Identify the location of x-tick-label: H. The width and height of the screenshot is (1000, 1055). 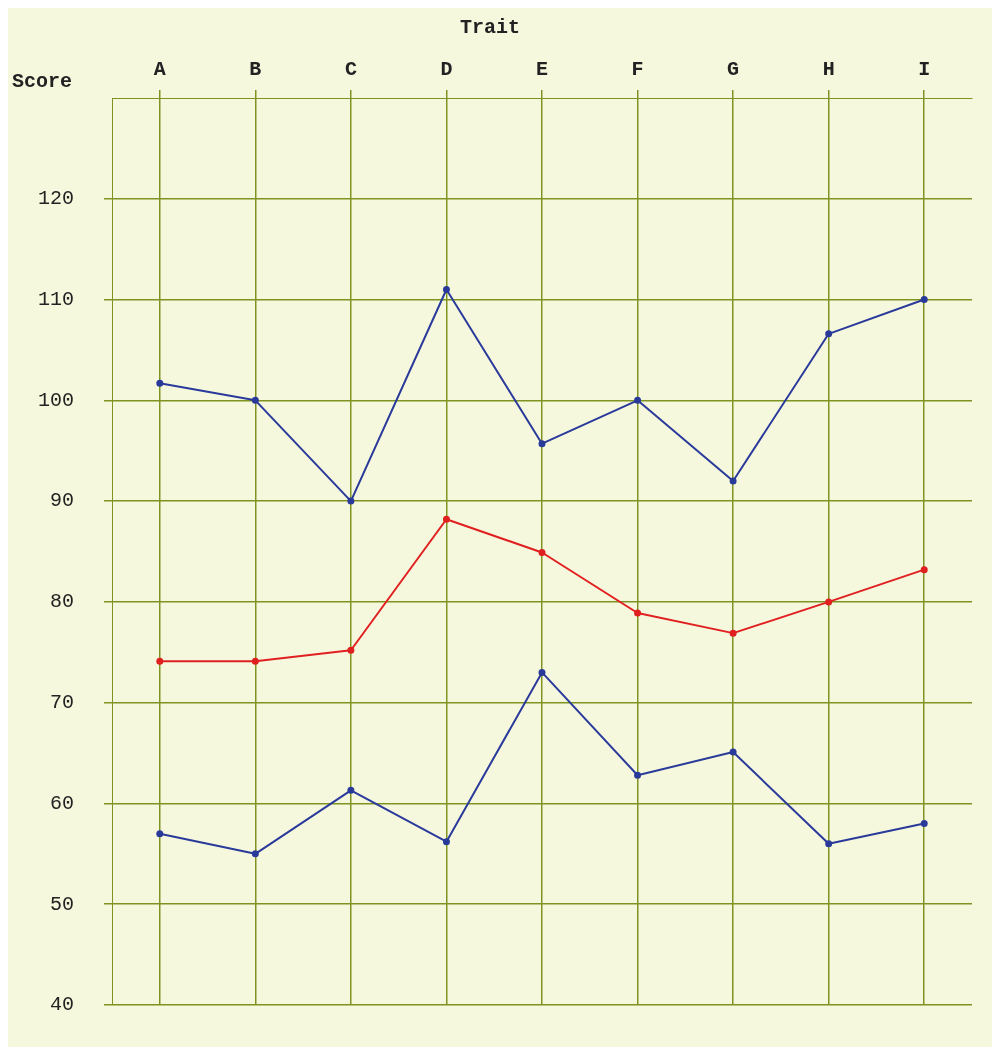
(828, 70).